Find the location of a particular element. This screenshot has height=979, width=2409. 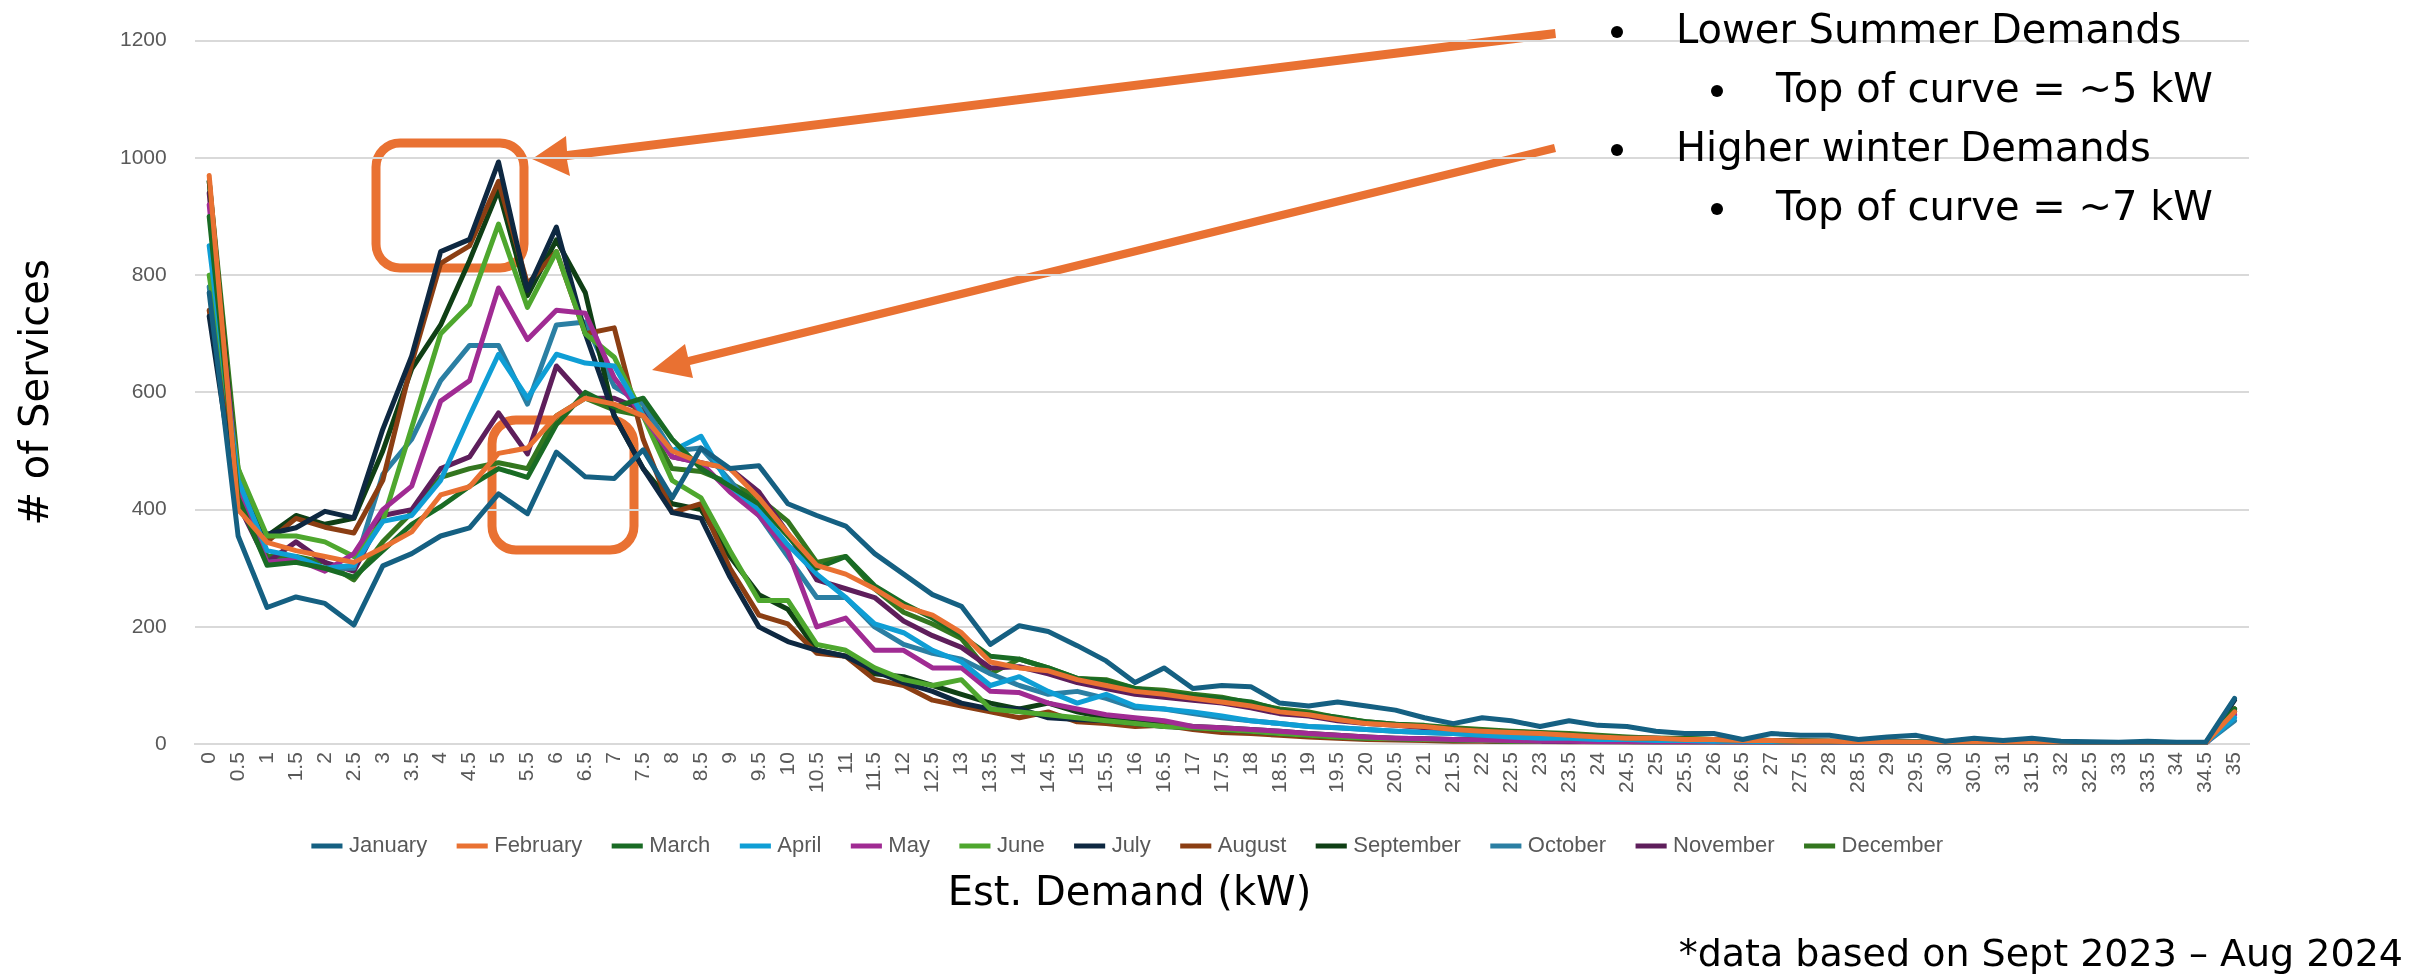

x-tick-label: 16 is located at coordinates (1133, 764).